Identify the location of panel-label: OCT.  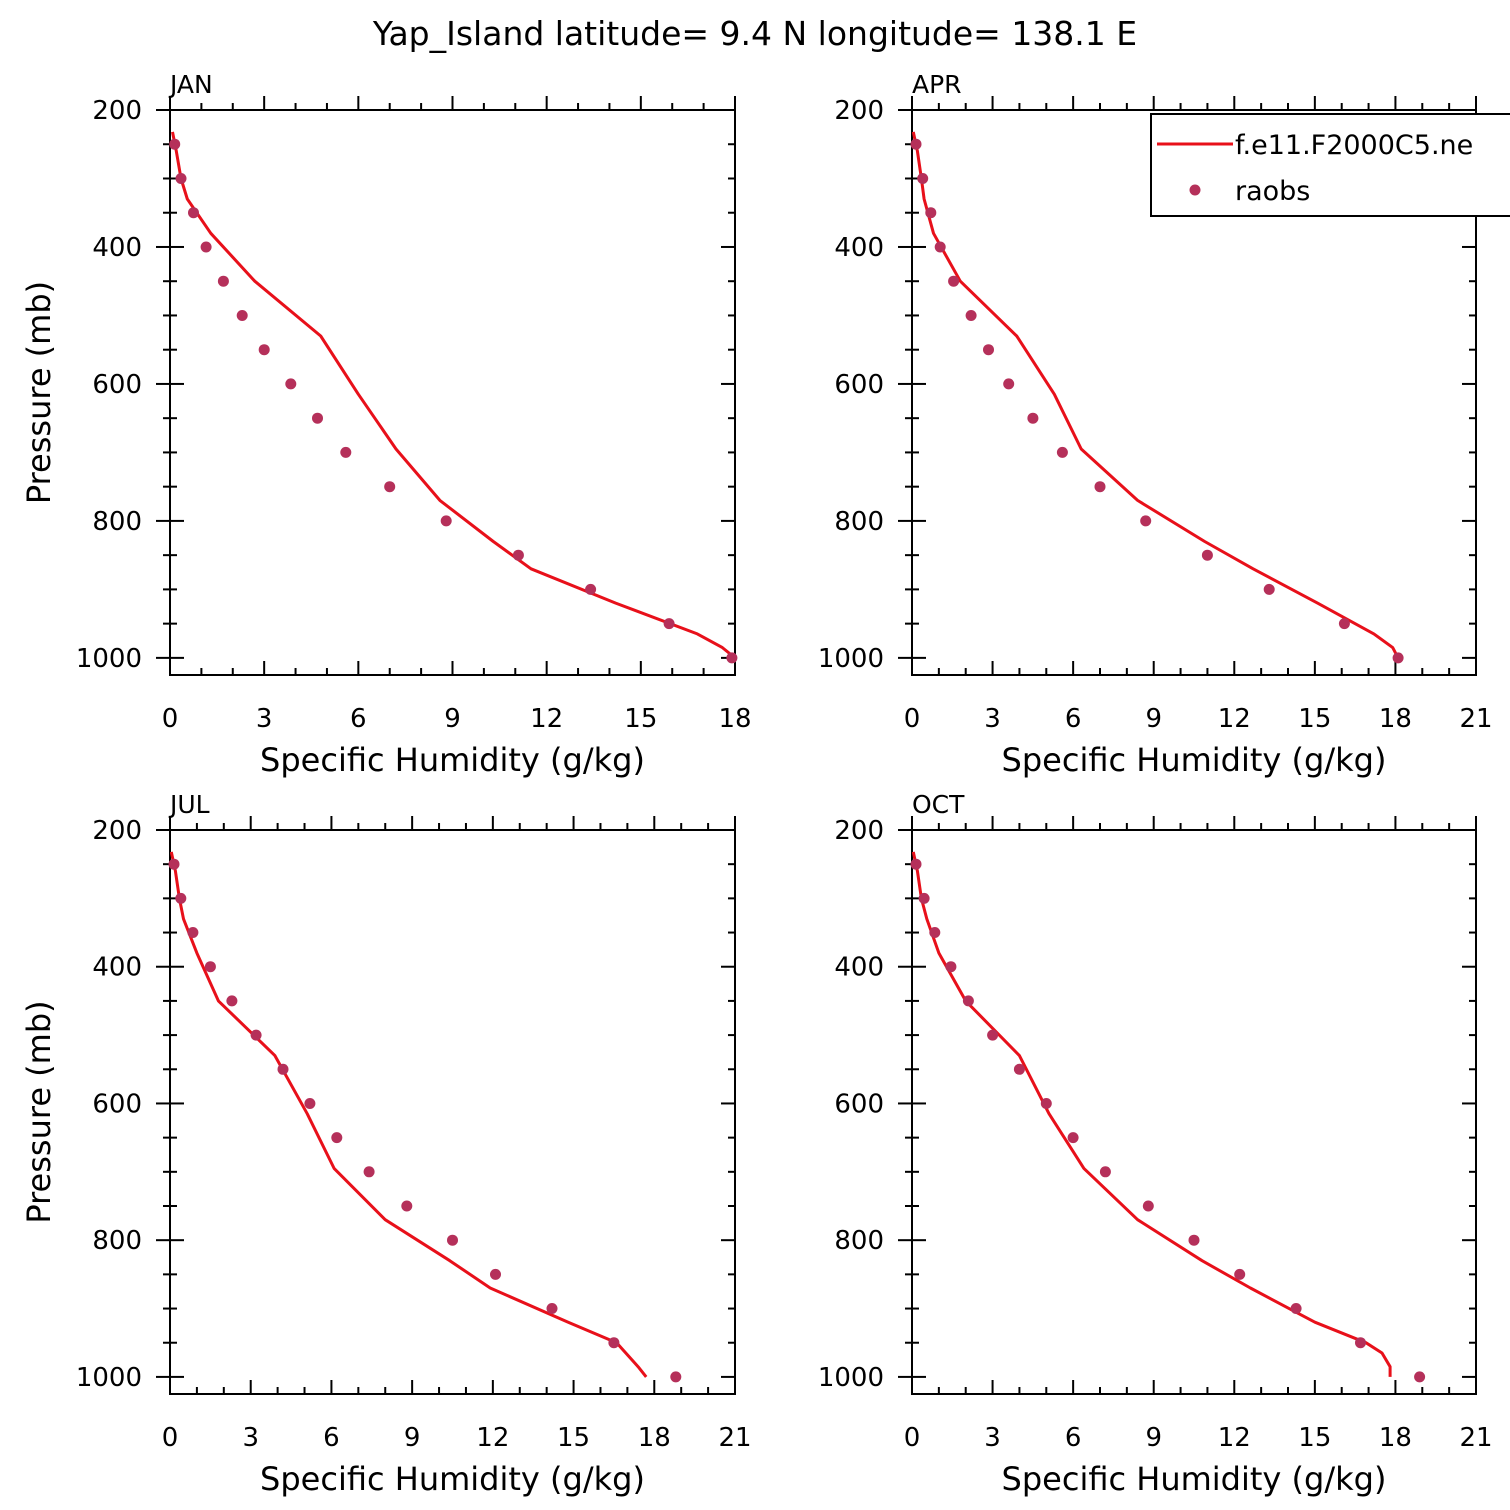
(938, 804).